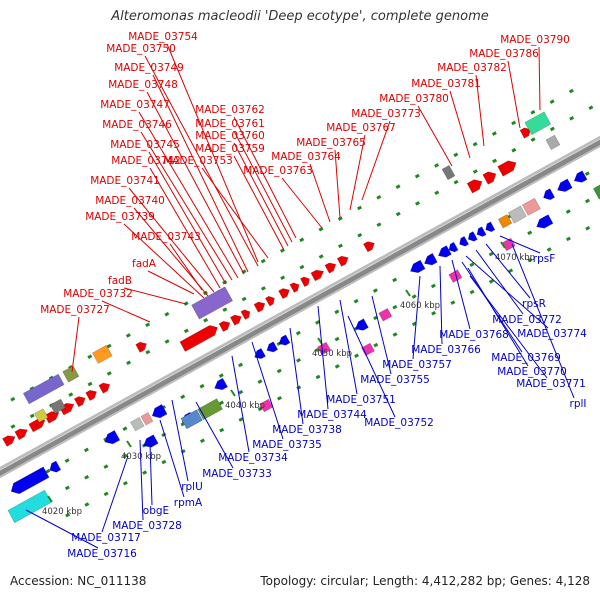 This screenshot has width=600, height=600. What do you see at coordinates (361, 128) in the screenshot?
I see `forward-gene-label: MADE_03767` at bounding box center [361, 128].